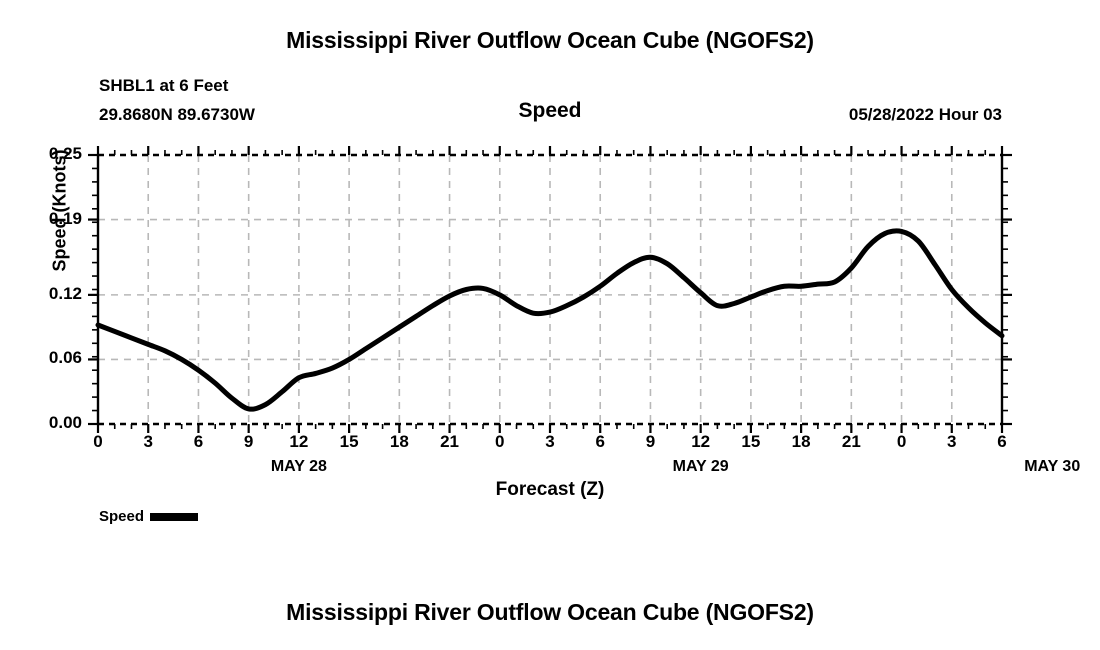  I want to click on y-tick-label: 0.25, so click(65, 153).